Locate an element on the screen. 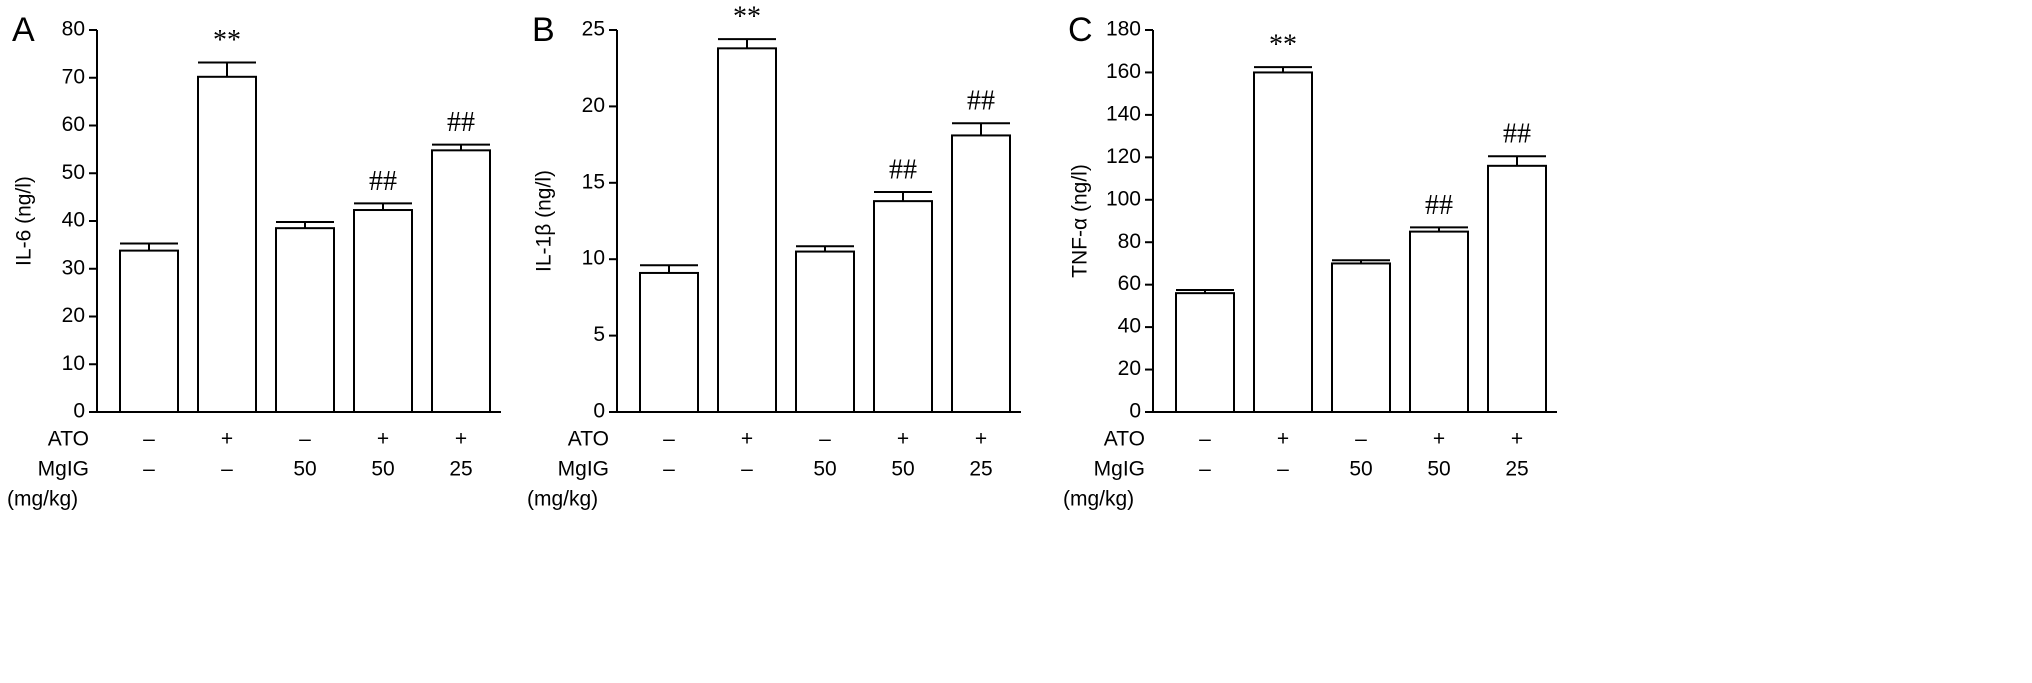 This screenshot has width=2032, height=683. y-axis-label: IL-6 (ng/l) is located at coordinates (24, 221).